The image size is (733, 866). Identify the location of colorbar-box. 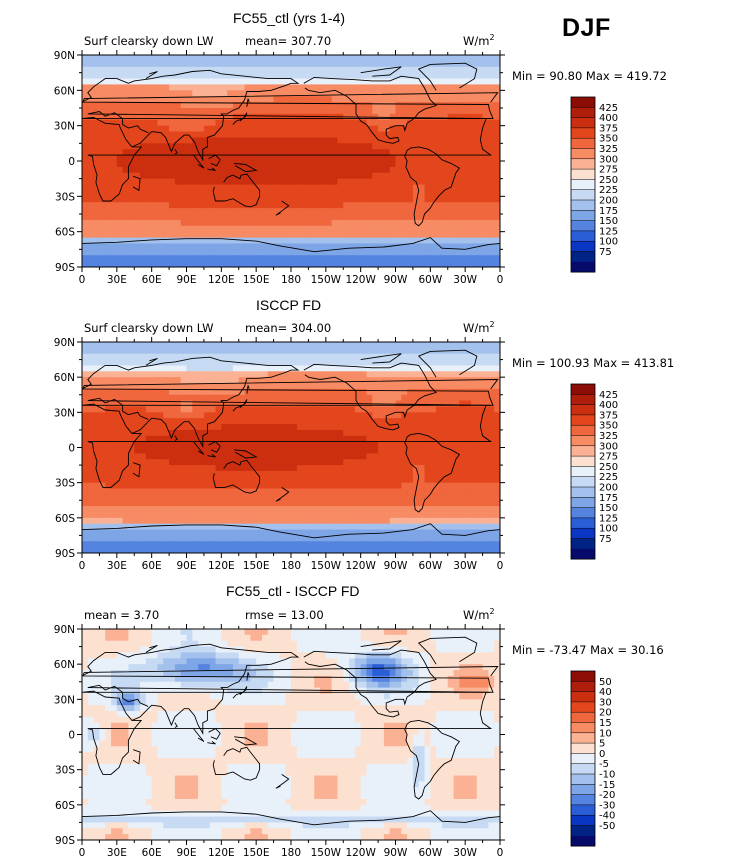
(583, 257).